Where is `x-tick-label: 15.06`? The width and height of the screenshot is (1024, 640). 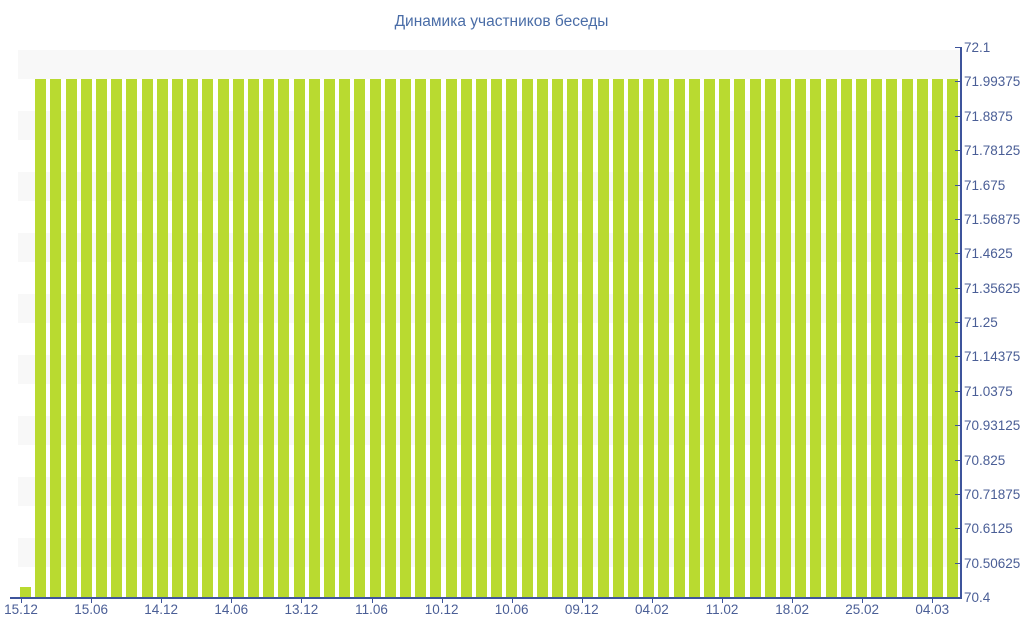 x-tick-label: 15.06 is located at coordinates (91, 609).